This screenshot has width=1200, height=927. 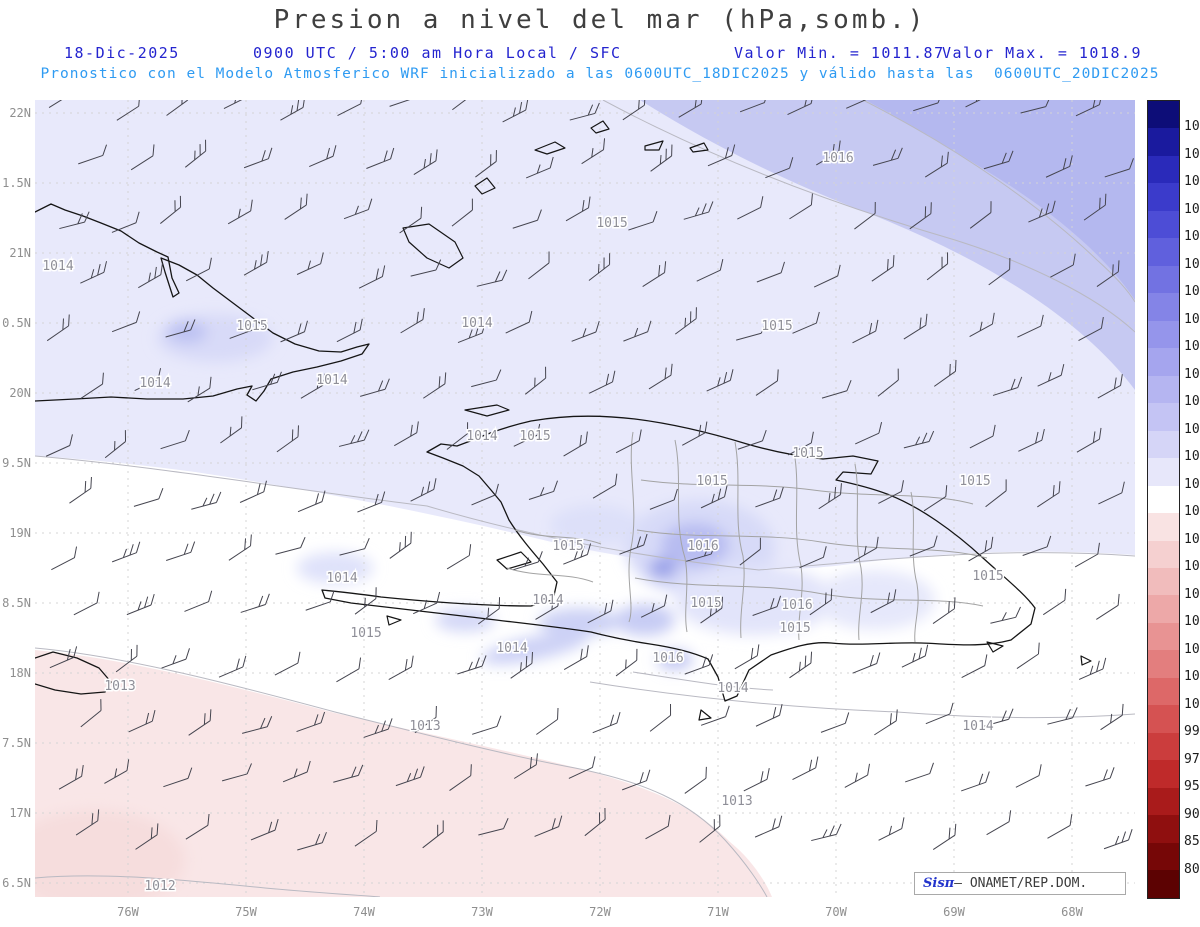 I want to click on colorbar-label: 1008, so click(x=1192, y=594).